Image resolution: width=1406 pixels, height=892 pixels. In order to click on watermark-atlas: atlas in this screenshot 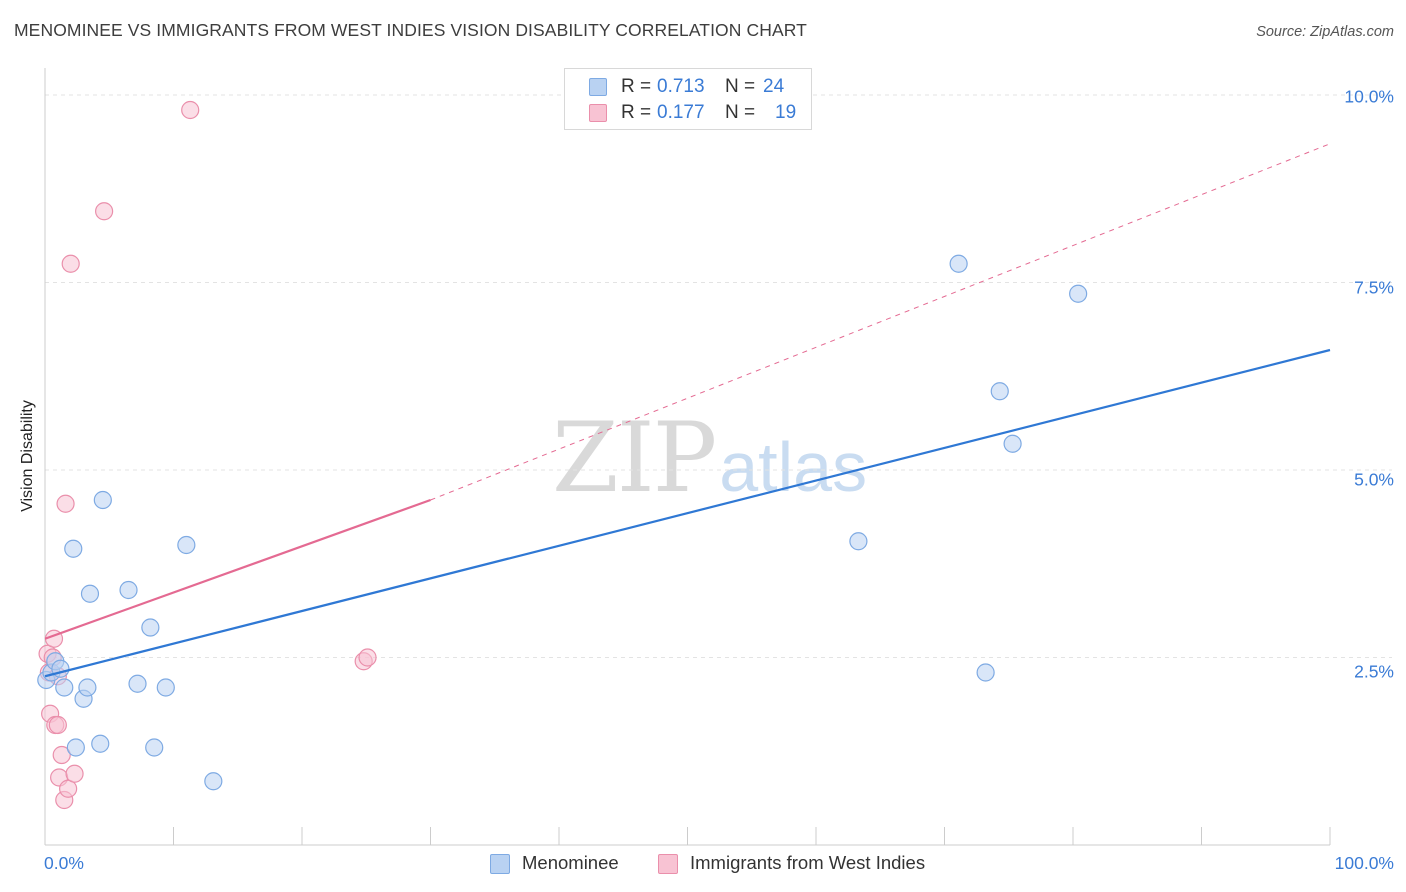, I will do `click(793, 467)`.